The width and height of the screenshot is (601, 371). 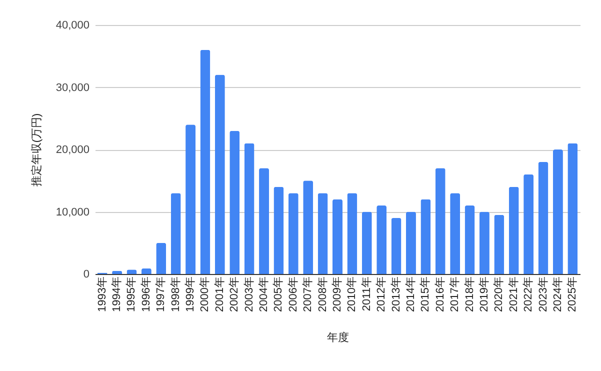 I want to click on y-tick-label: 0, so click(x=86, y=274).